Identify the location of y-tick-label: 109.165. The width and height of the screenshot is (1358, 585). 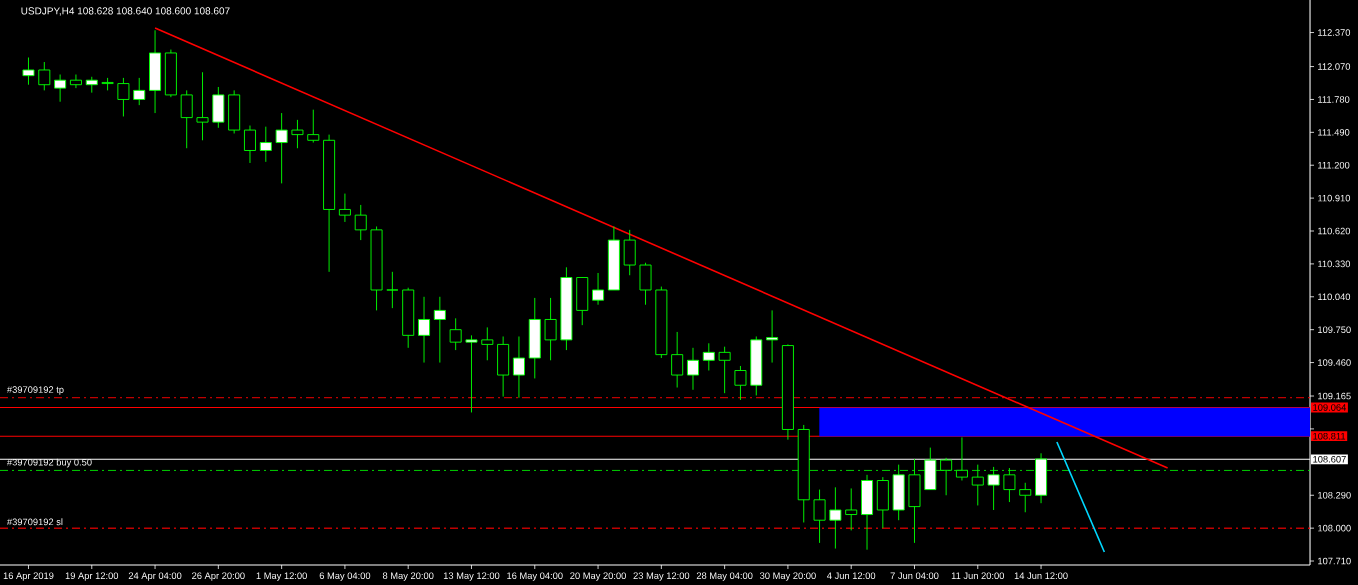
(1334, 396).